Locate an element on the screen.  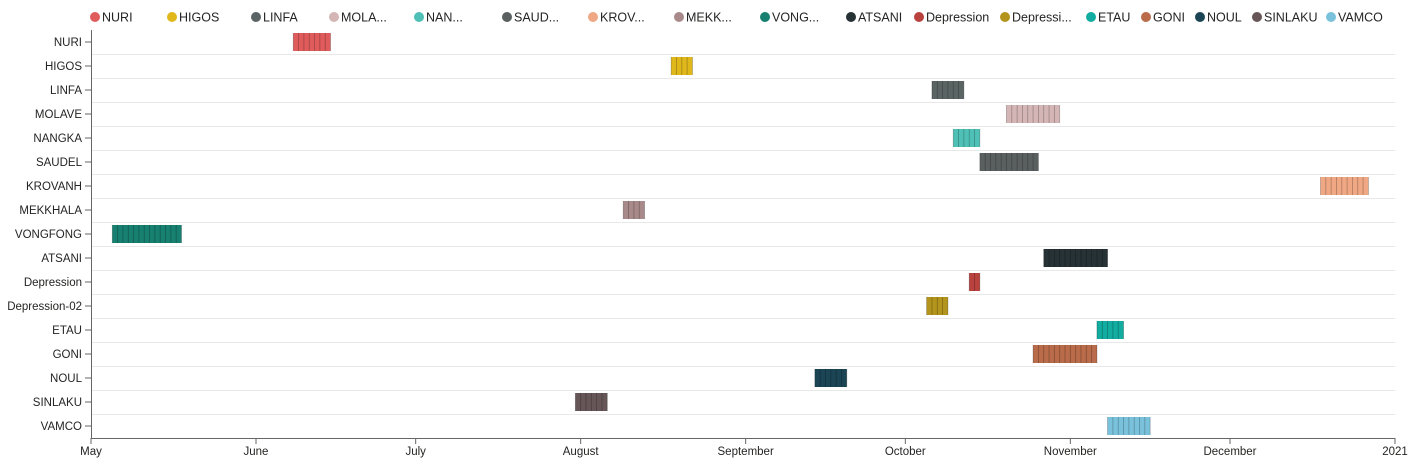
bar-nuri is located at coordinates (311, 42).